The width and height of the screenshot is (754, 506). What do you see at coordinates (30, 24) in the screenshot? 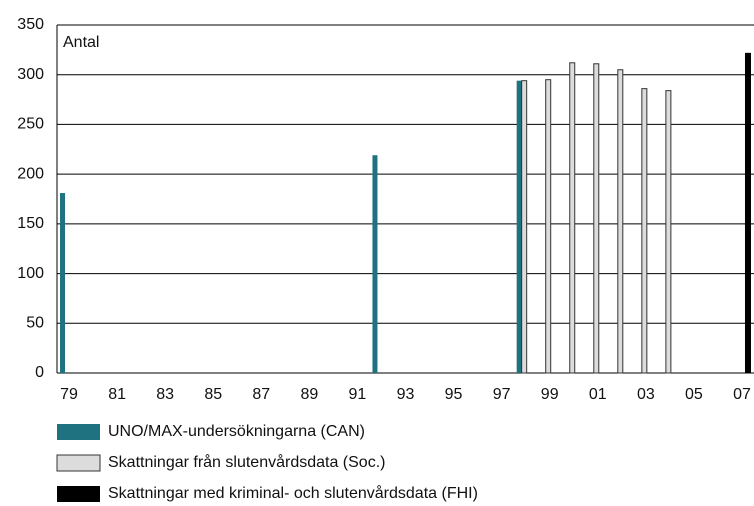
I see `y-tick-label: 350` at bounding box center [30, 24].